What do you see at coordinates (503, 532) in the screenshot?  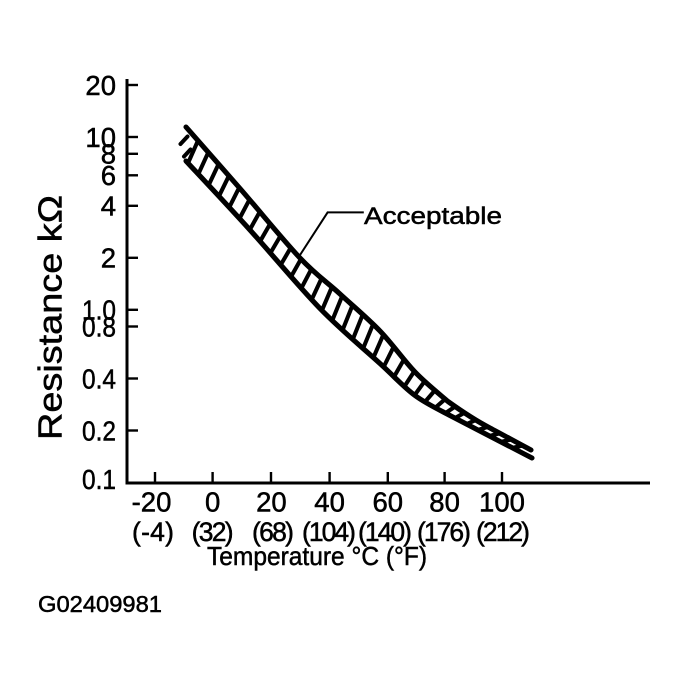 I see `svg-text: (212)` at bounding box center [503, 532].